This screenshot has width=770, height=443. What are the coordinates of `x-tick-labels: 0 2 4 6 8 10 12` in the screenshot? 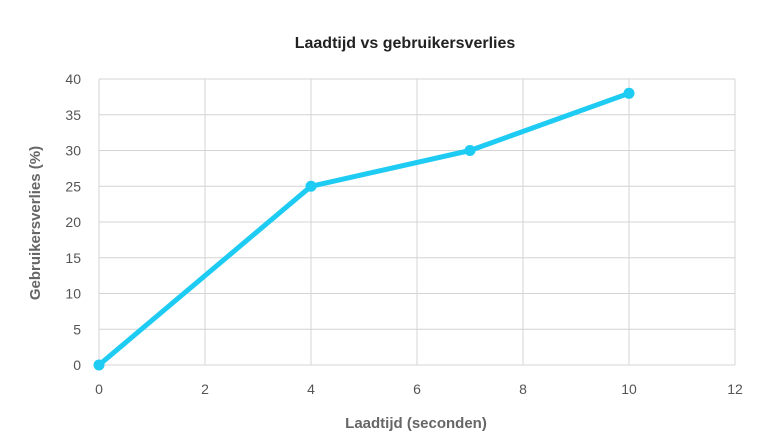 It's located at (419, 389).